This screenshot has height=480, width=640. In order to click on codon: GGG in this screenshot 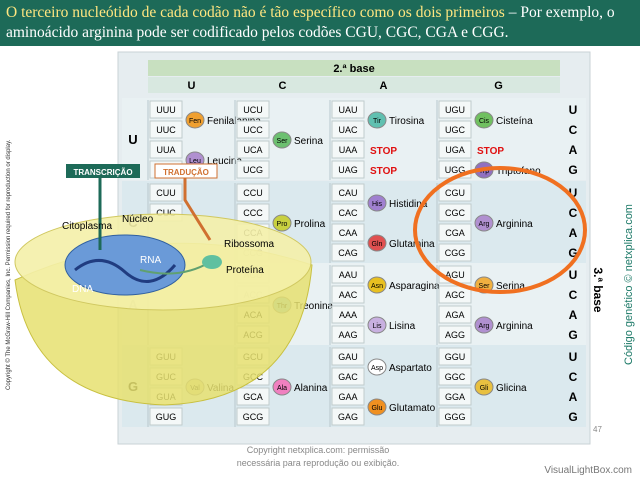, I will do `click(454, 417)`.